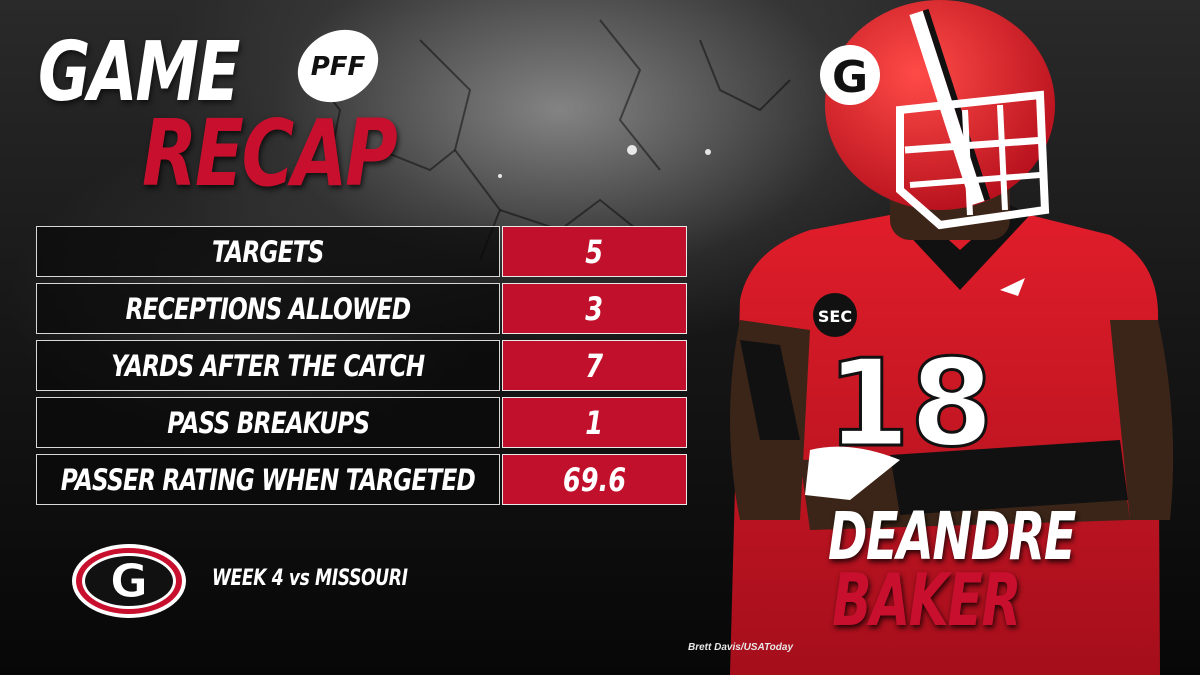 The width and height of the screenshot is (1200, 675). Describe the element at coordinates (835, 316) in the screenshot. I see `sec-patch: SEC` at that location.